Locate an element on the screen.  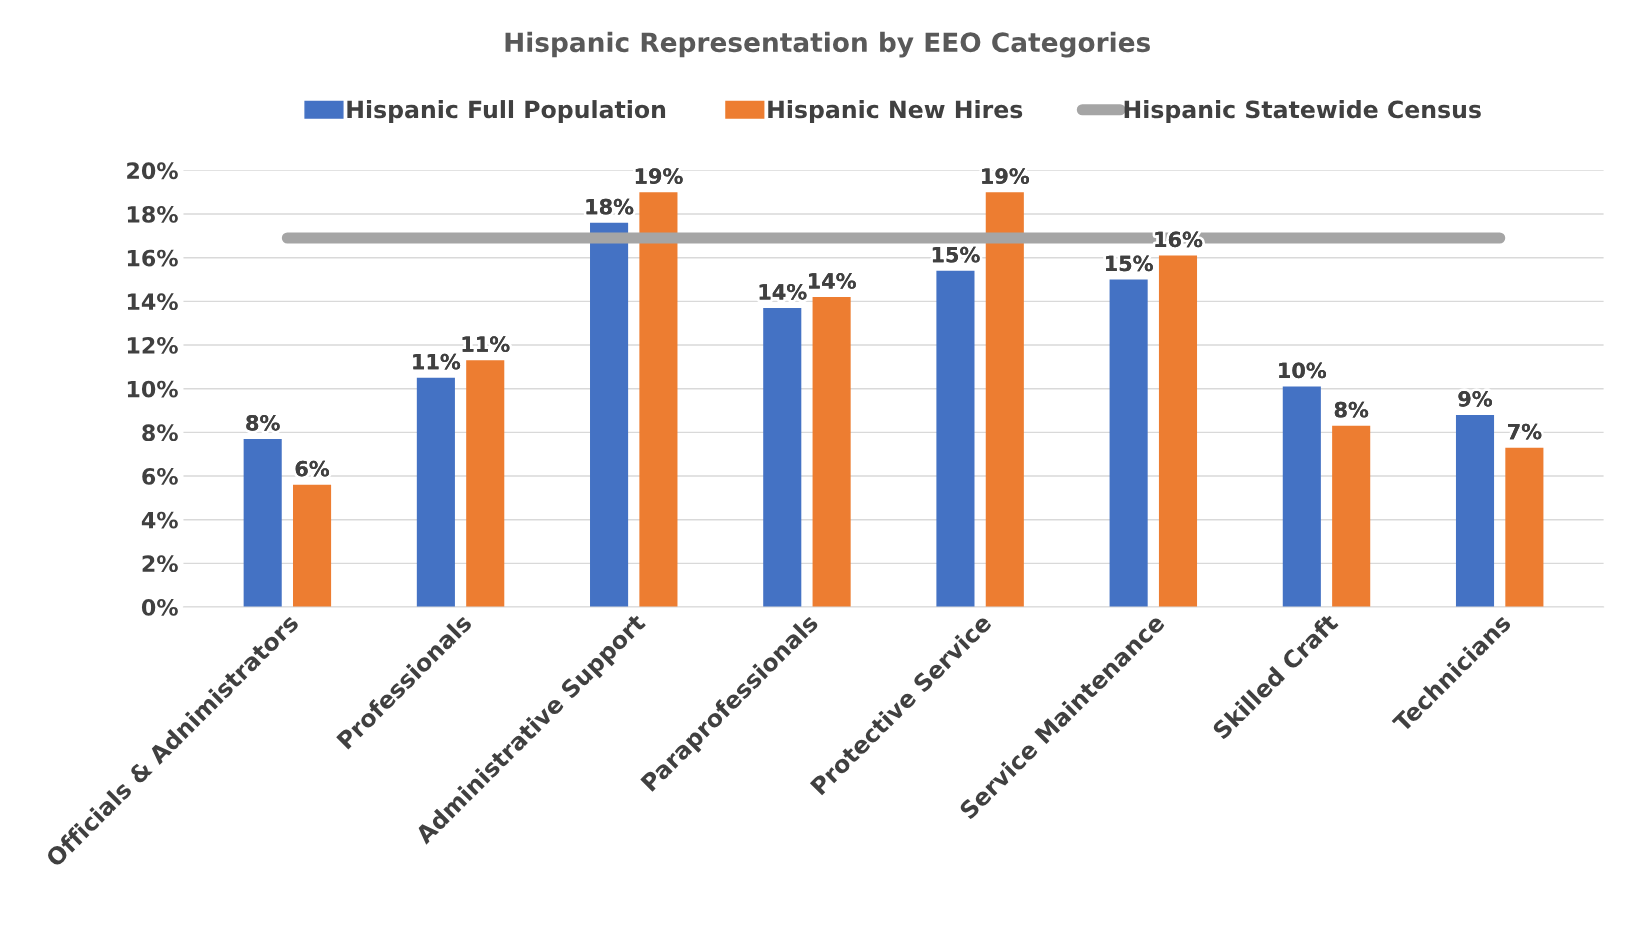
y-tick-label: 20% is located at coordinates (152, 171).